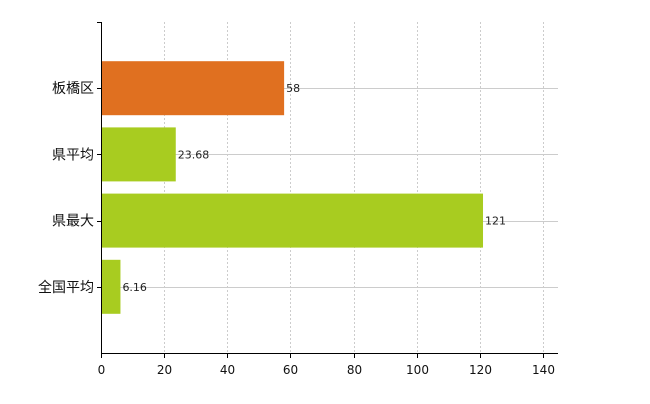  I want to click on x-tick-label: 80, so click(354, 370).